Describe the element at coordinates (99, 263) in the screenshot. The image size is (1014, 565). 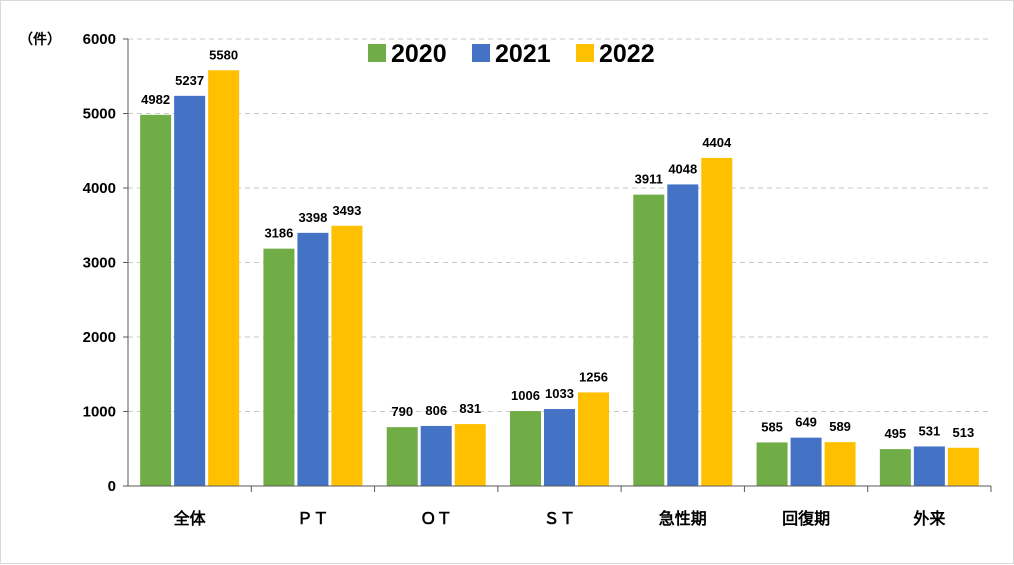
I see `y-tick-label: 3000` at that location.